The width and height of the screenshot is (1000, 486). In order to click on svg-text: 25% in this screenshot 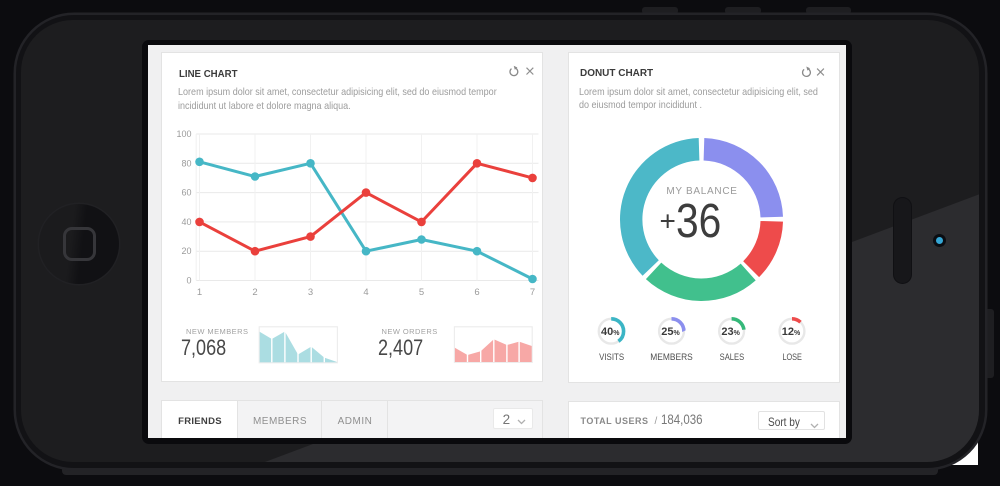, I will do `click(670, 332)`.